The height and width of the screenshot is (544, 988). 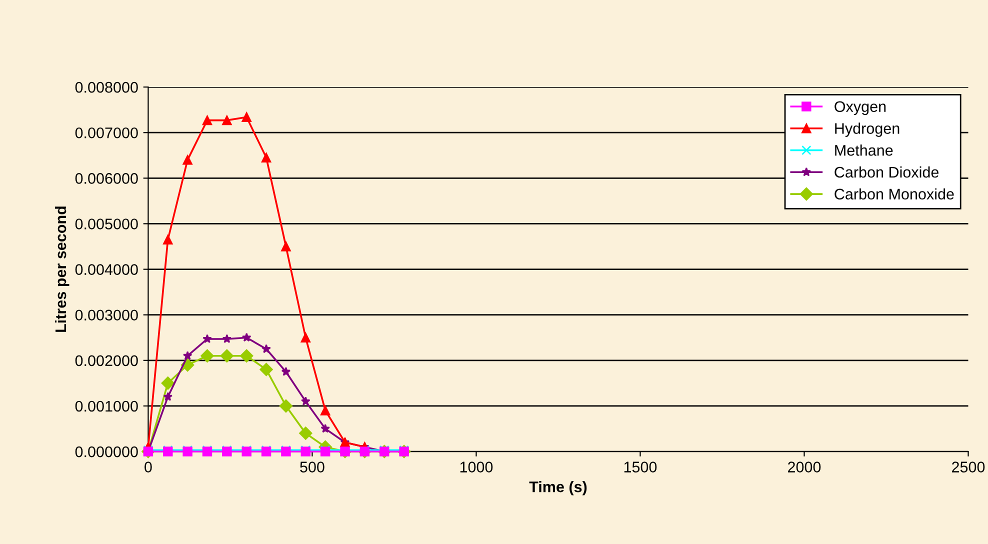 What do you see at coordinates (106, 406) in the screenshot?
I see `y-tick-label: 0.001000` at bounding box center [106, 406].